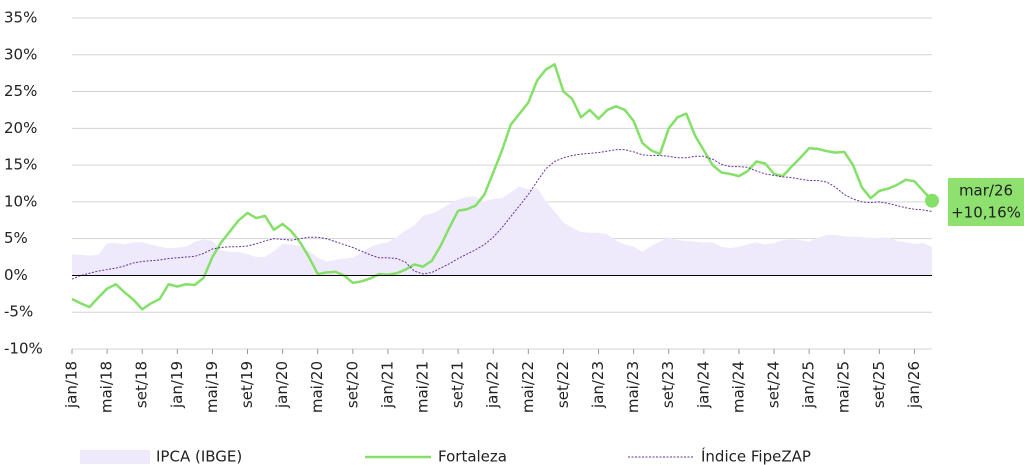  Describe the element at coordinates (352, 384) in the screenshot. I see `x-tick-label: set/20` at that location.